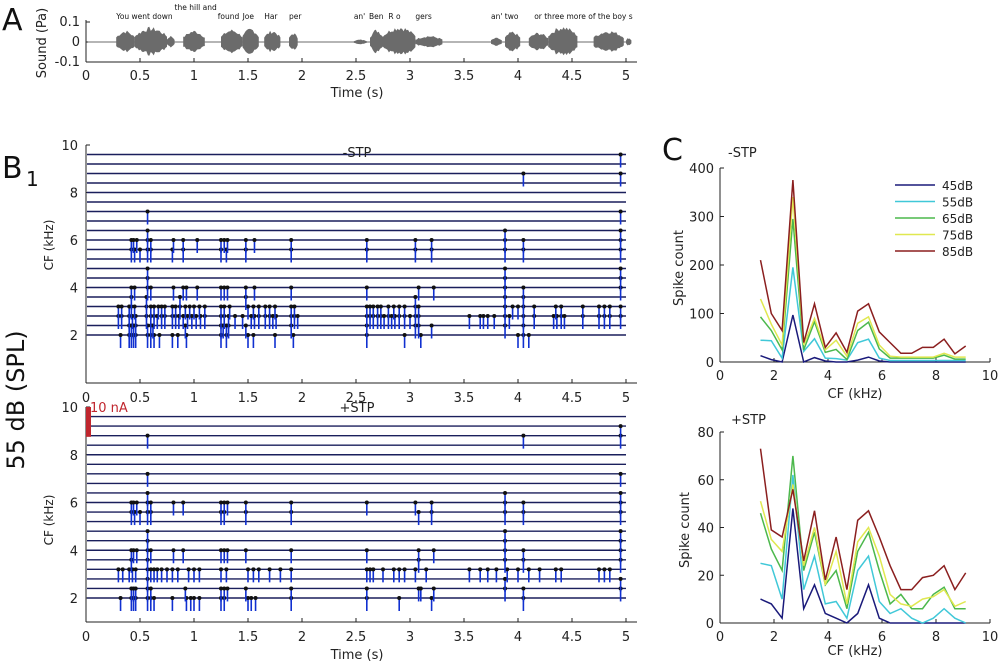  What do you see at coordinates (12, 20) in the screenshot?
I see `panel-label-a: A` at bounding box center [12, 20].